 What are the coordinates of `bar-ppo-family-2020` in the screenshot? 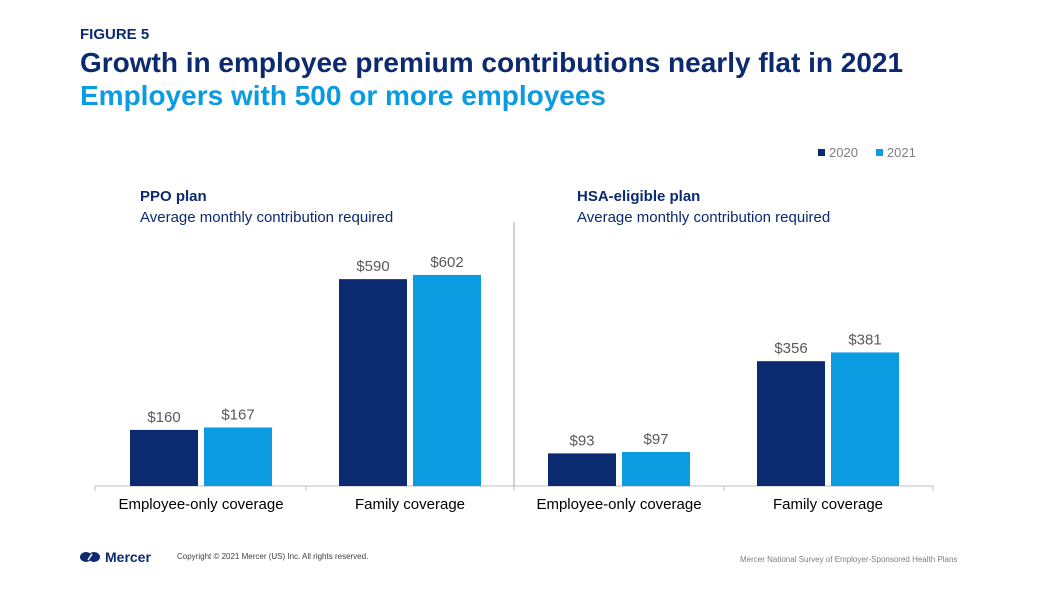 It's located at (373, 382).